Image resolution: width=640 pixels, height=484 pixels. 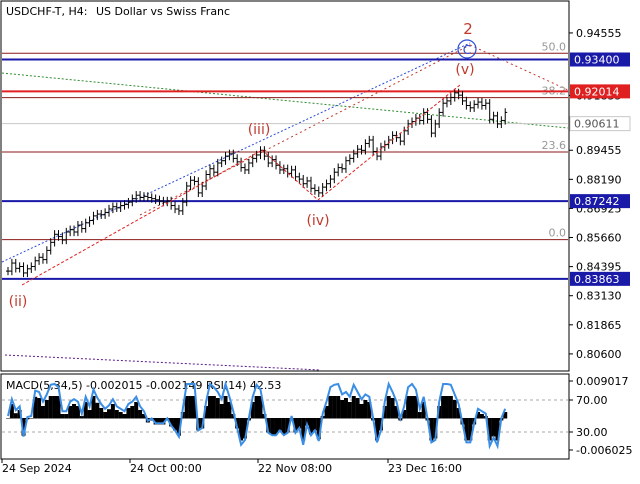 I want to click on wave-c-circle, so click(x=467, y=49).